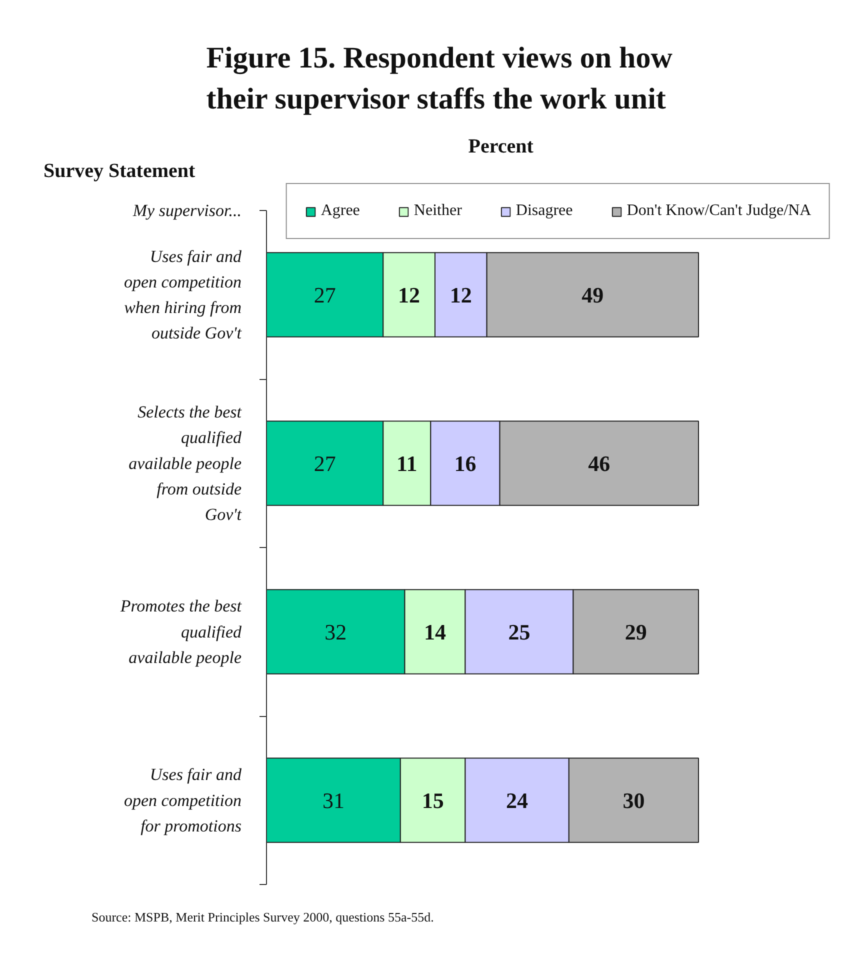 The width and height of the screenshot is (859, 957). What do you see at coordinates (407, 463) in the screenshot?
I see `data-label: 11` at bounding box center [407, 463].